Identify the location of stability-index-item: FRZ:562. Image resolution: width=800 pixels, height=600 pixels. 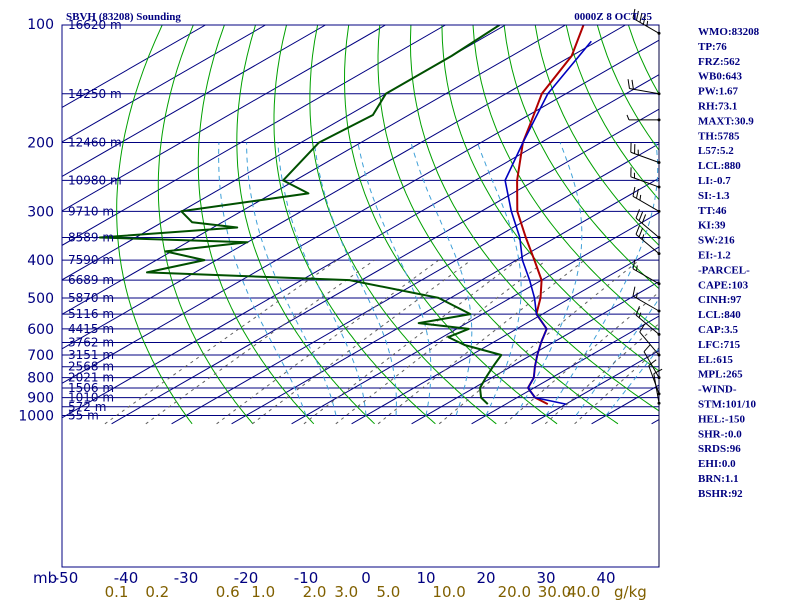
(719, 62).